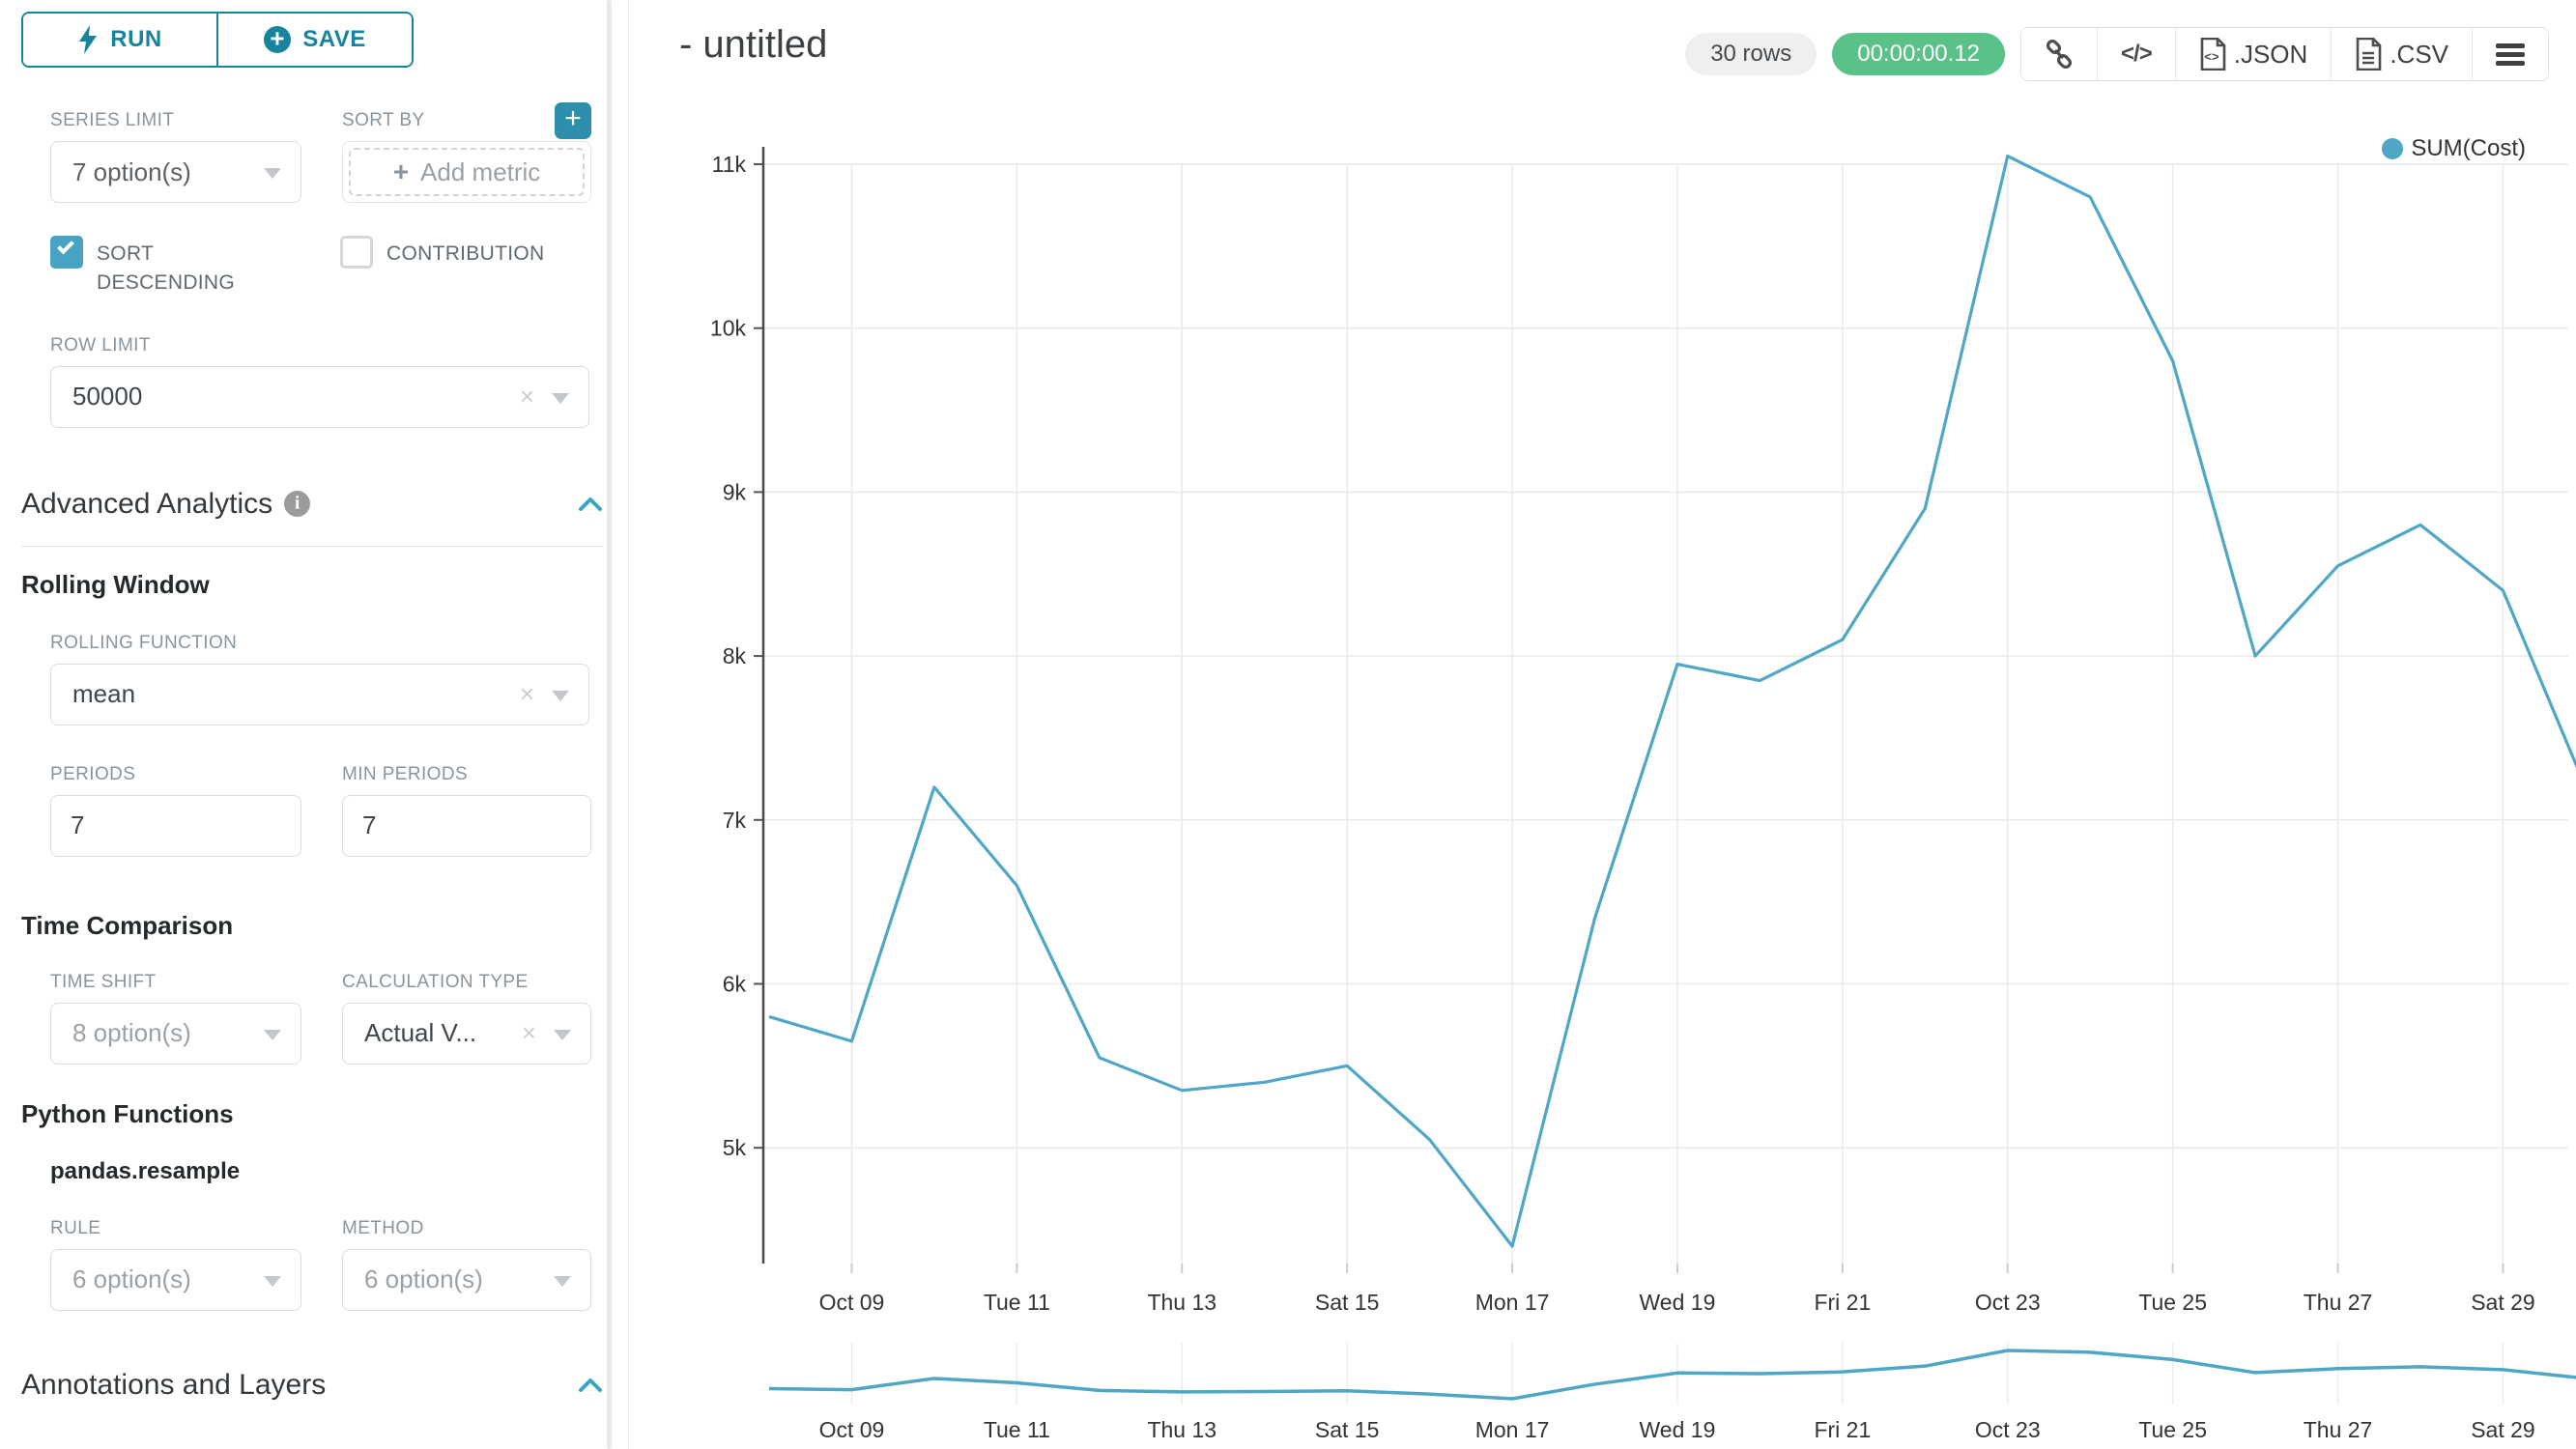 The height and width of the screenshot is (1449, 2576). Describe the element at coordinates (145, 1170) in the screenshot. I see `python-function-name: pandas.resample` at that location.